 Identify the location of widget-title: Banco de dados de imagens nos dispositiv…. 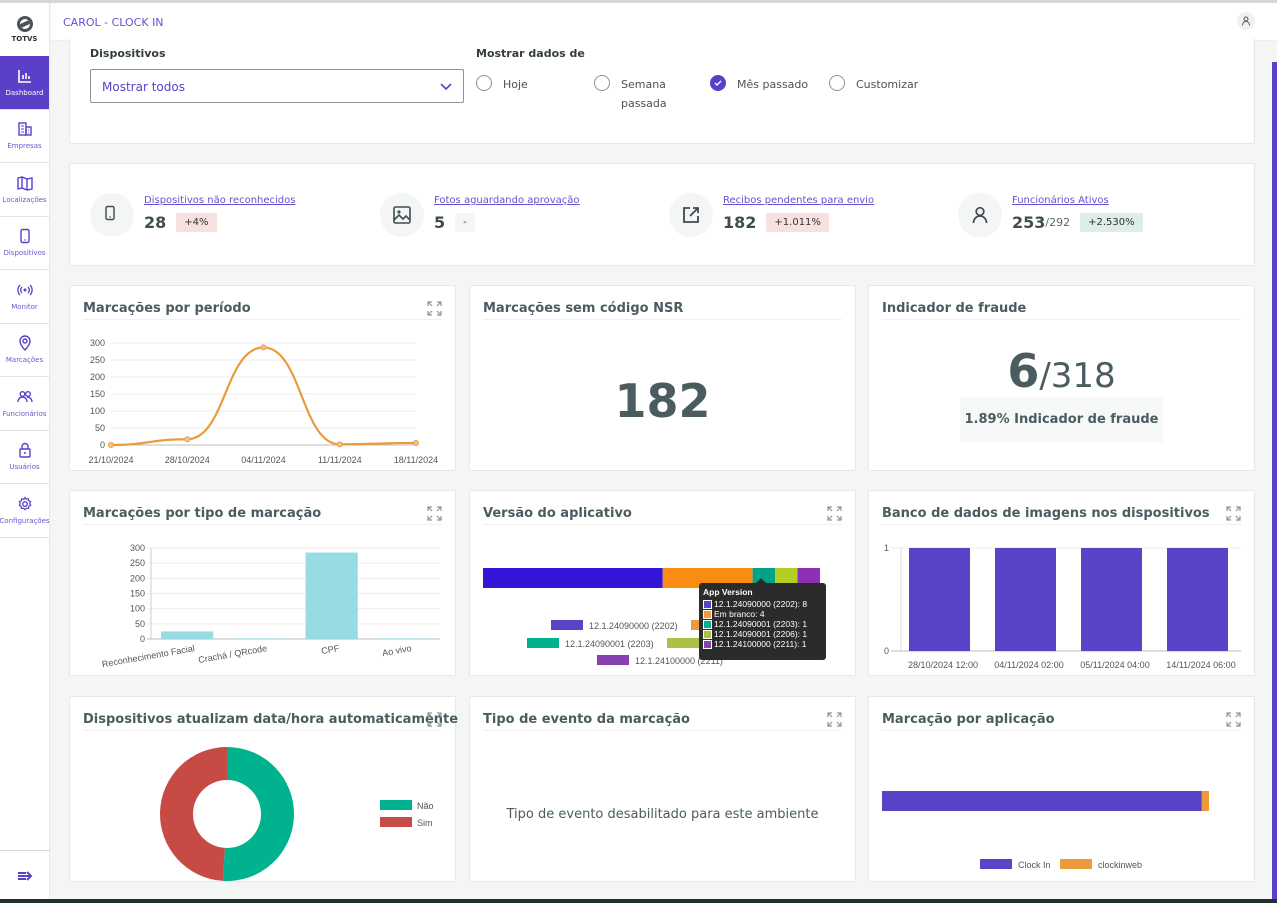
(1046, 513).